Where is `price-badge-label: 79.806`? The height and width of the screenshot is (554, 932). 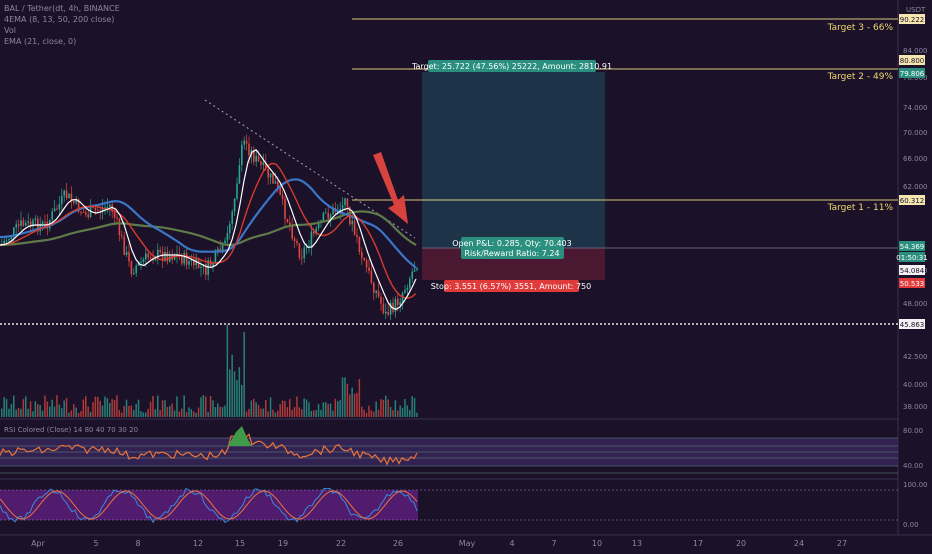
price-badge-label: 79.806 is located at coordinates (912, 74).